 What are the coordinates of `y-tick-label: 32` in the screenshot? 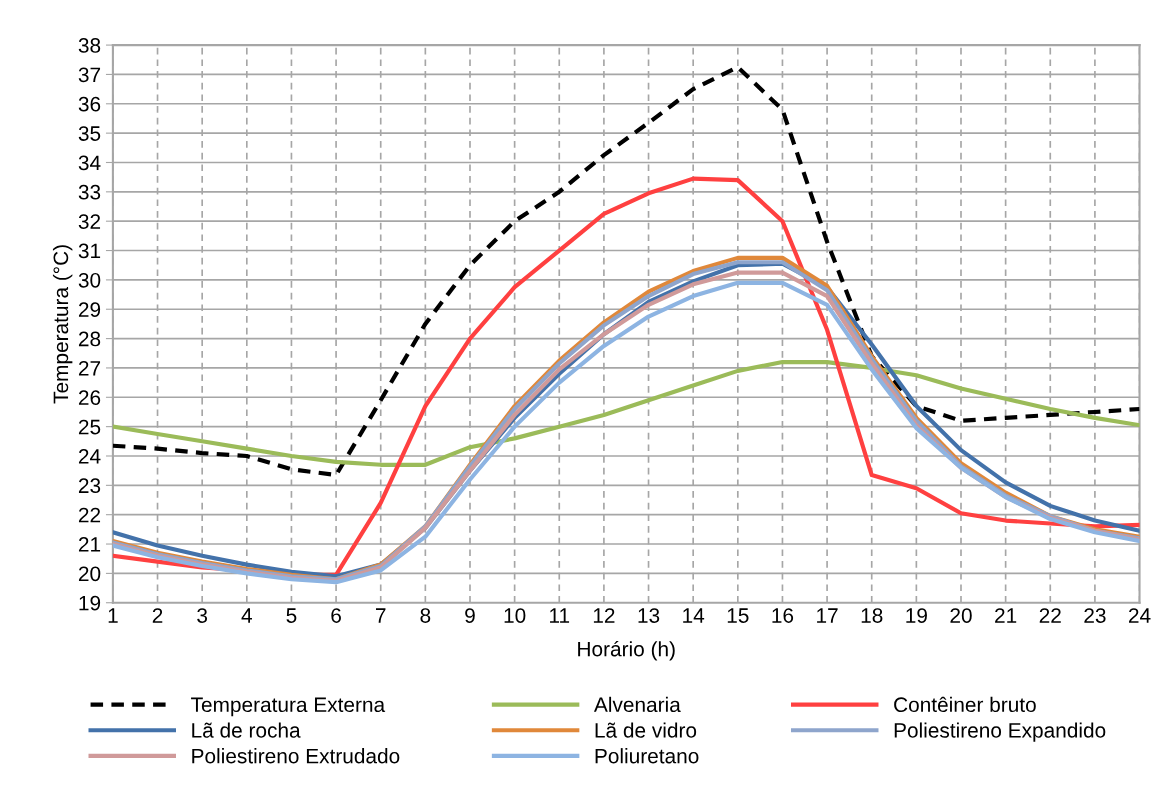 It's located at (89, 221).